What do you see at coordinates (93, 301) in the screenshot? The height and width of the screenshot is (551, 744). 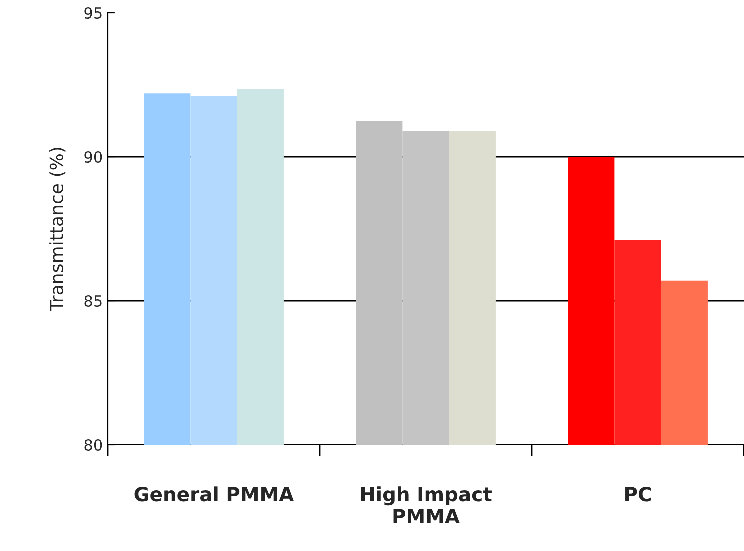 I see `y-tick-label: 85` at bounding box center [93, 301].